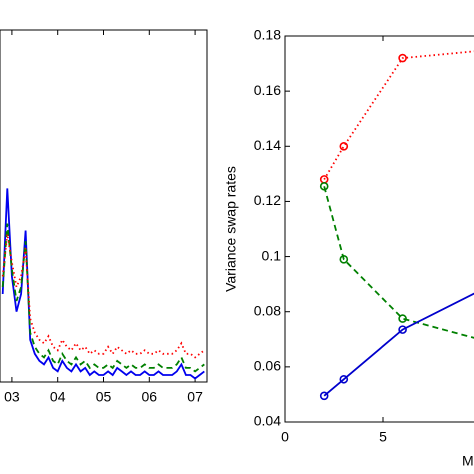 Image resolution: width=474 pixels, height=474 pixels. What do you see at coordinates (267, 200) in the screenshot?
I see `y-tick-label: 0.12` at bounding box center [267, 200].